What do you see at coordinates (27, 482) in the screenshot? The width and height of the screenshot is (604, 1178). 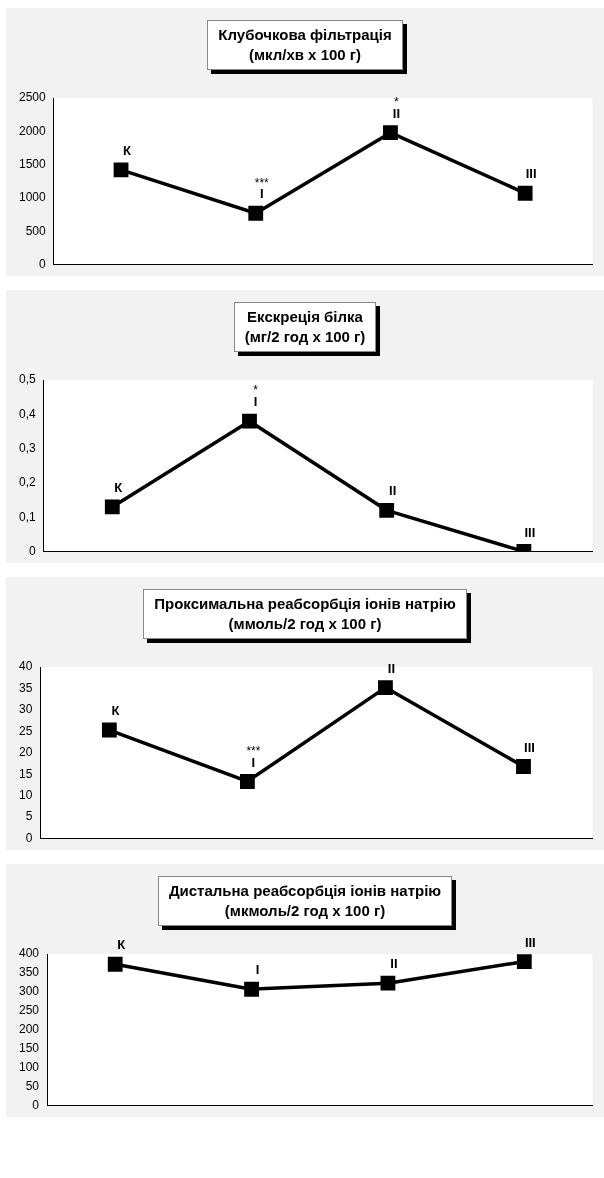 I see `y-tick-label: 0,2` at bounding box center [27, 482].